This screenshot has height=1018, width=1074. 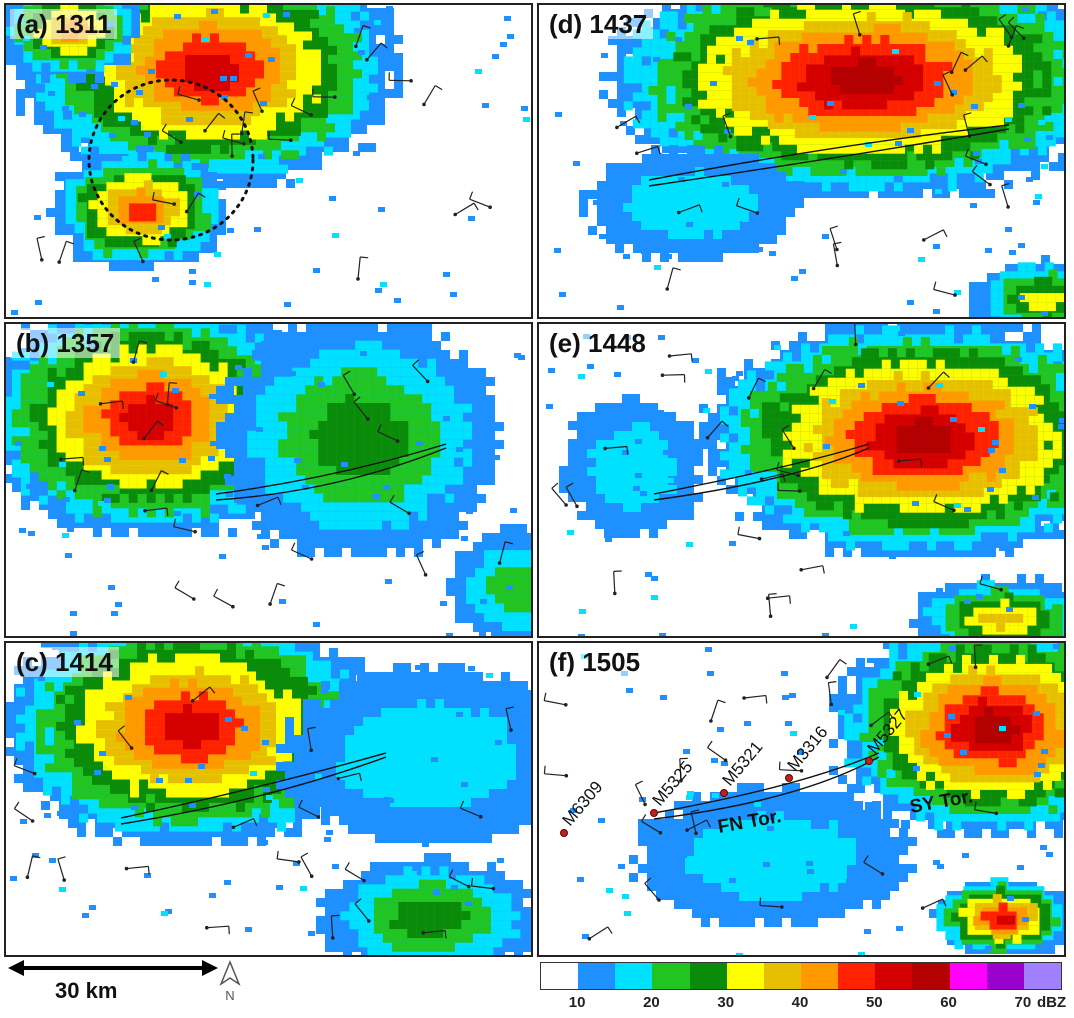 What do you see at coordinates (651, 1002) in the screenshot?
I see `colorbar-tick-label: 20` at bounding box center [651, 1002].